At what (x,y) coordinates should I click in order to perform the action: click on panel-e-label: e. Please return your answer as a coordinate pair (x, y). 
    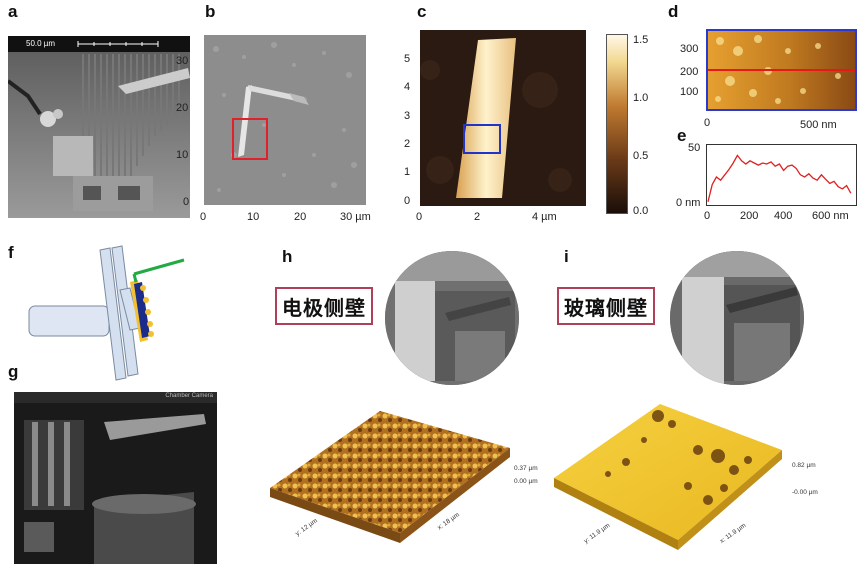
    Looking at the image, I should click on (682, 135).